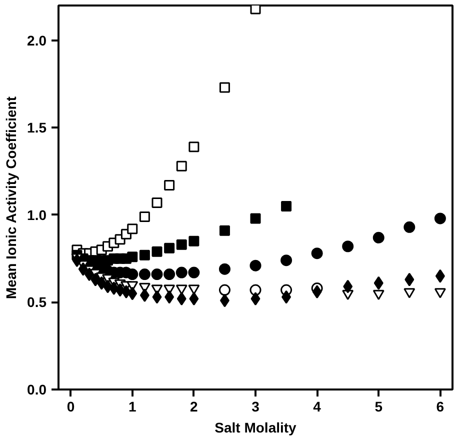  I want to click on x-tick-label: 0, so click(70, 406).